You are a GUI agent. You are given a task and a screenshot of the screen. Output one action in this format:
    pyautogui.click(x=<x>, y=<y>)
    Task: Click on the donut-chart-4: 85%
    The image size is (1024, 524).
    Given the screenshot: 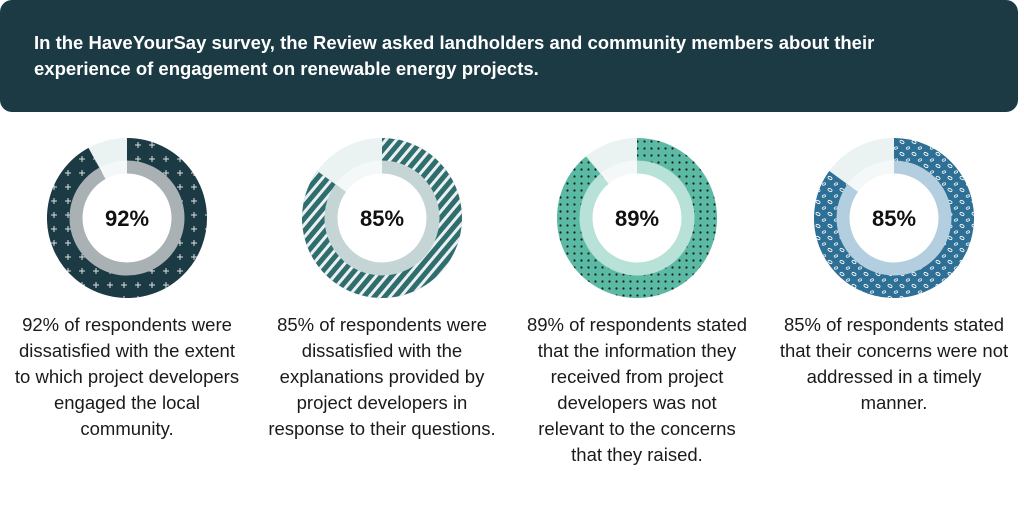 What is the action you would take?
    pyautogui.click(x=894, y=218)
    